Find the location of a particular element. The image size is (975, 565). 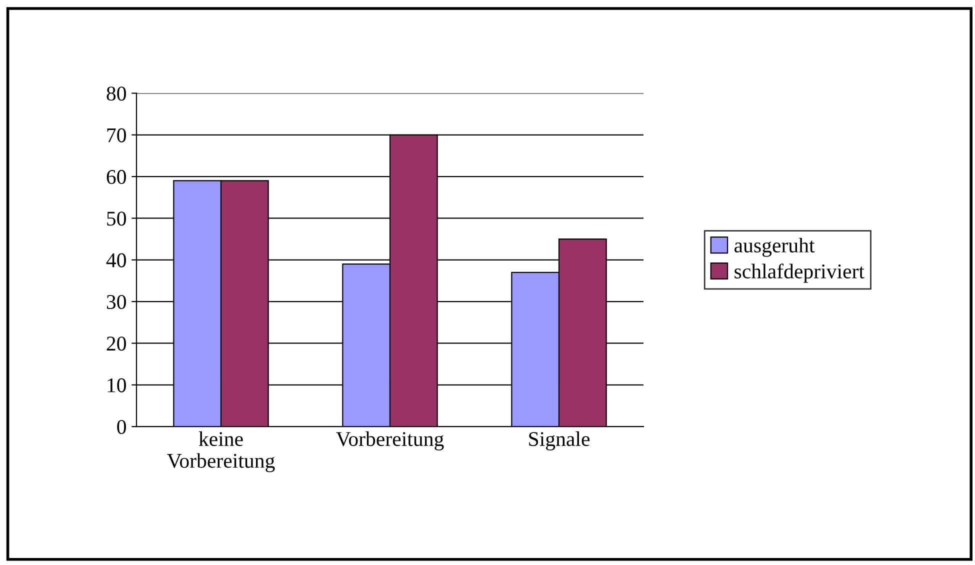

x-tick-label: keine Vorbereitung is located at coordinates (221, 451).